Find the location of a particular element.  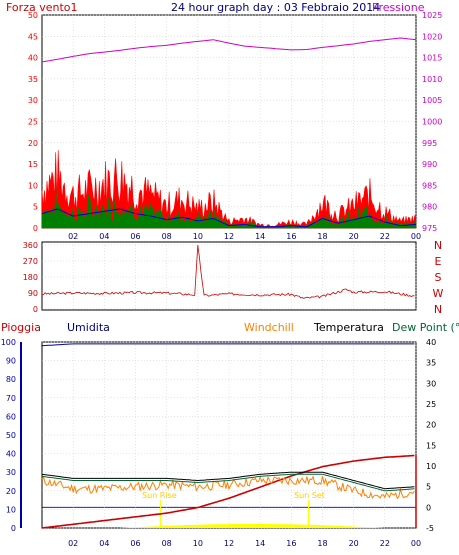

windchill-series is located at coordinates (228, 487).